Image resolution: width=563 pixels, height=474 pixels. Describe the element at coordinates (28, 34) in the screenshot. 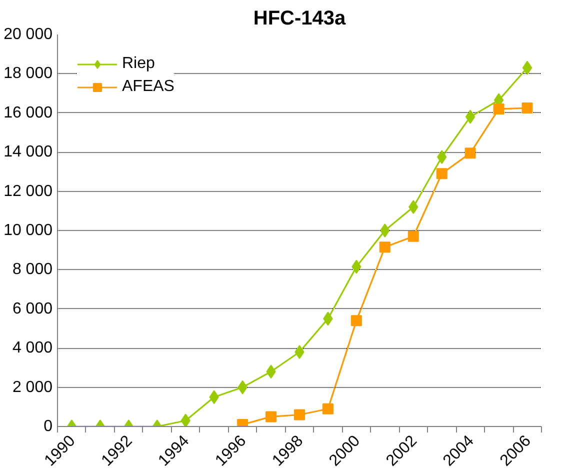

I see `y-tick-label: 20 000` at that location.